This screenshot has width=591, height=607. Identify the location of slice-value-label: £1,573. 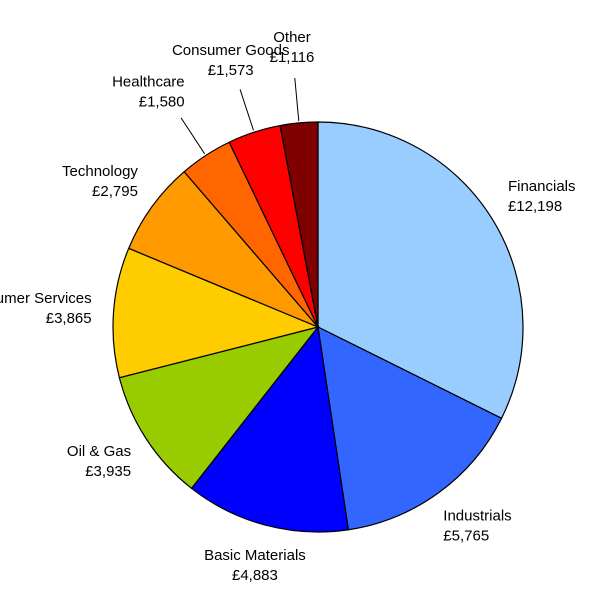
(231, 70).